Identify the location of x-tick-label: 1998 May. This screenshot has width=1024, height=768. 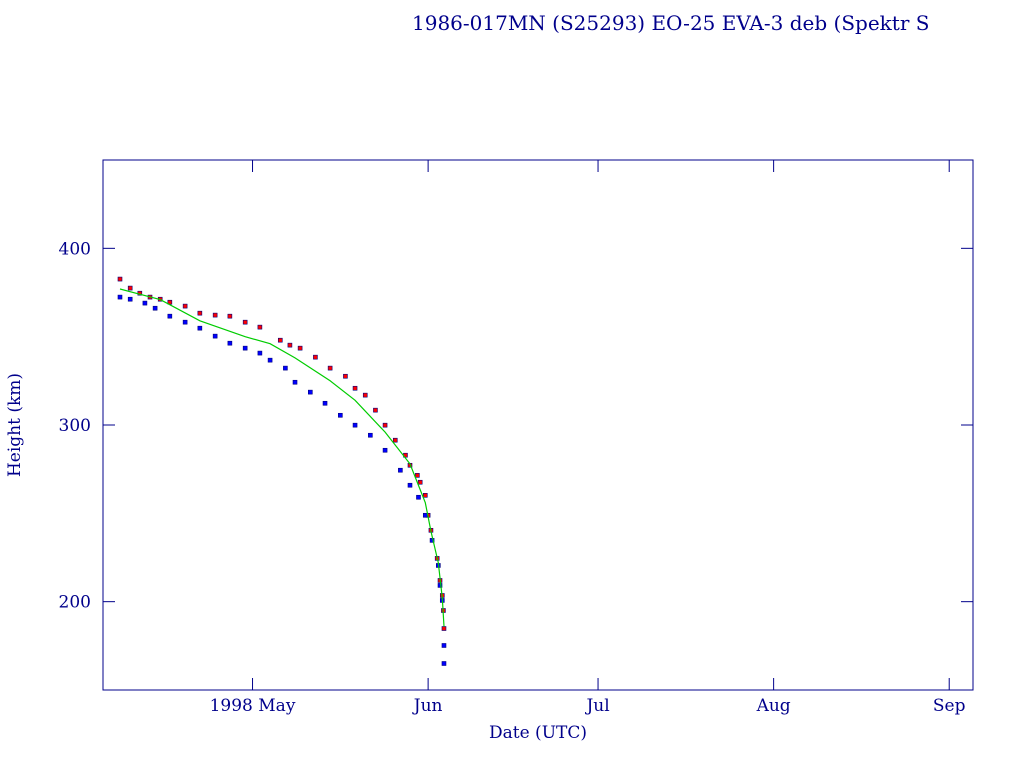
(253, 706).